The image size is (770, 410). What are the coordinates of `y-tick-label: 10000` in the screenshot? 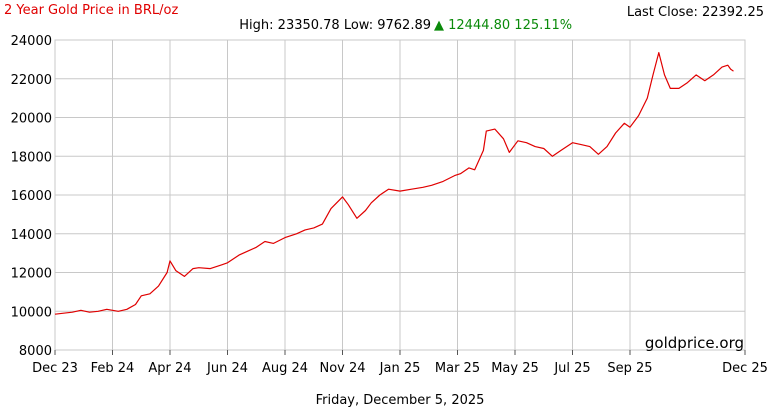 It's located at (31, 312).